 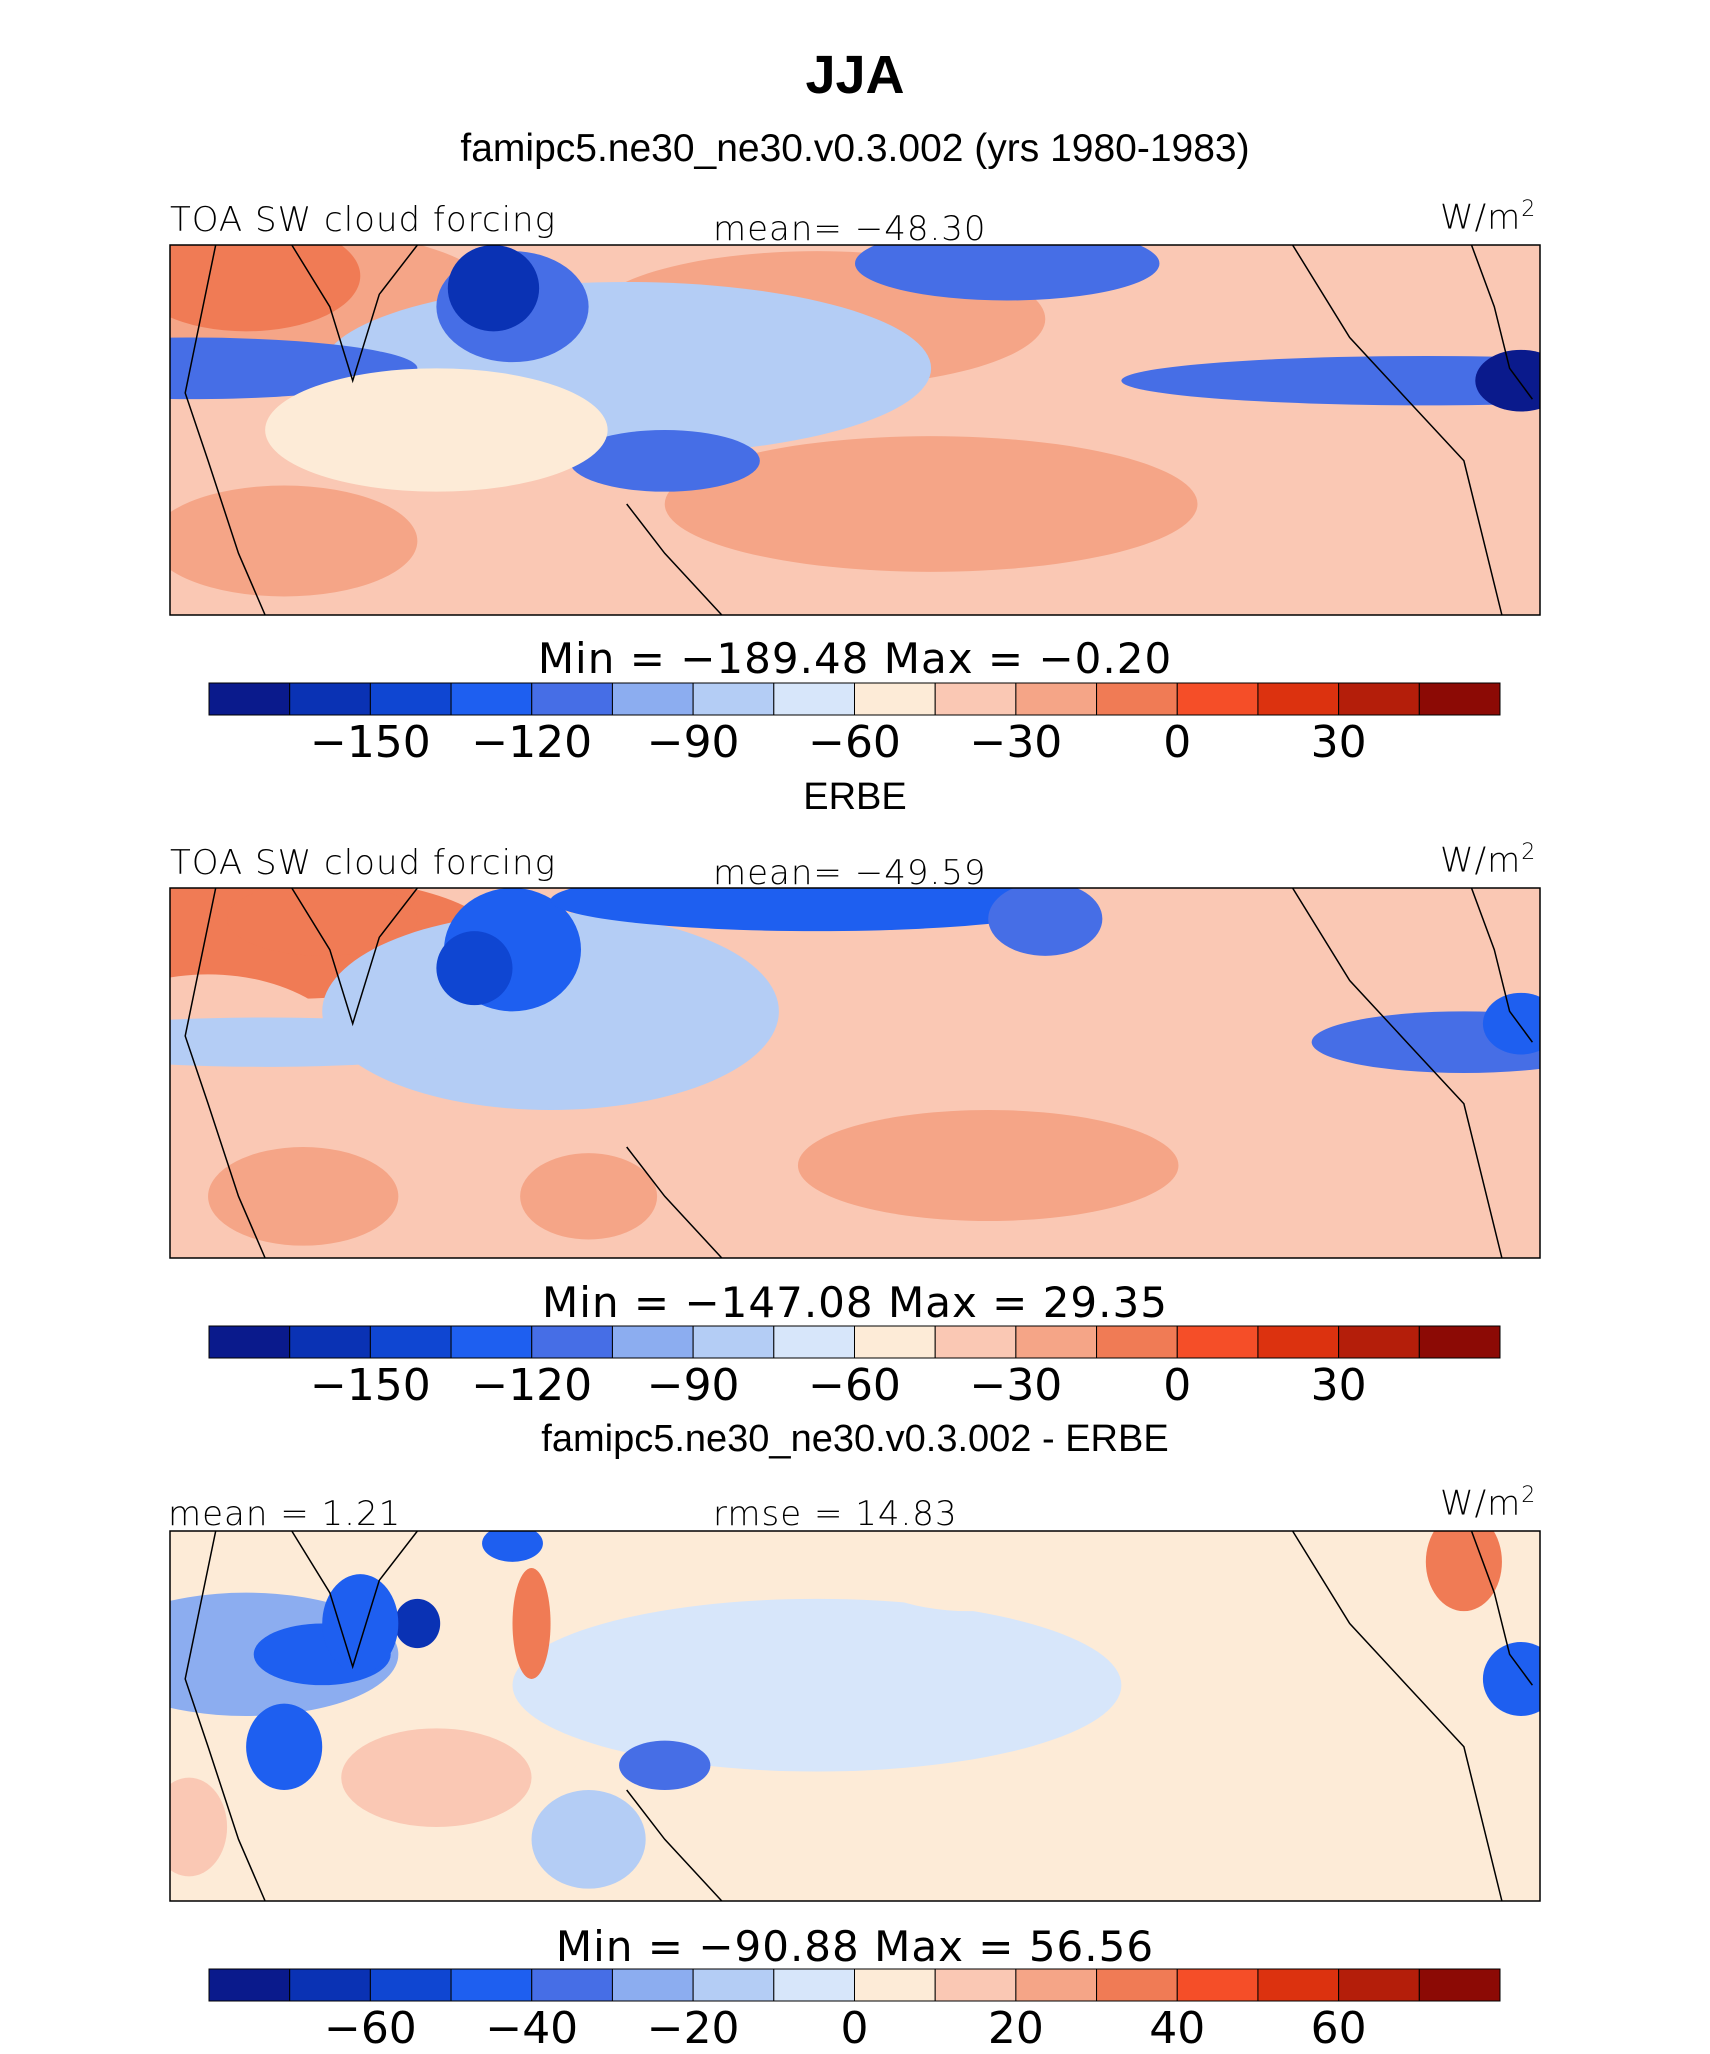 What do you see at coordinates (835, 1514) in the screenshot?
I see `panel3-center-label: rmse = 14.83` at bounding box center [835, 1514].